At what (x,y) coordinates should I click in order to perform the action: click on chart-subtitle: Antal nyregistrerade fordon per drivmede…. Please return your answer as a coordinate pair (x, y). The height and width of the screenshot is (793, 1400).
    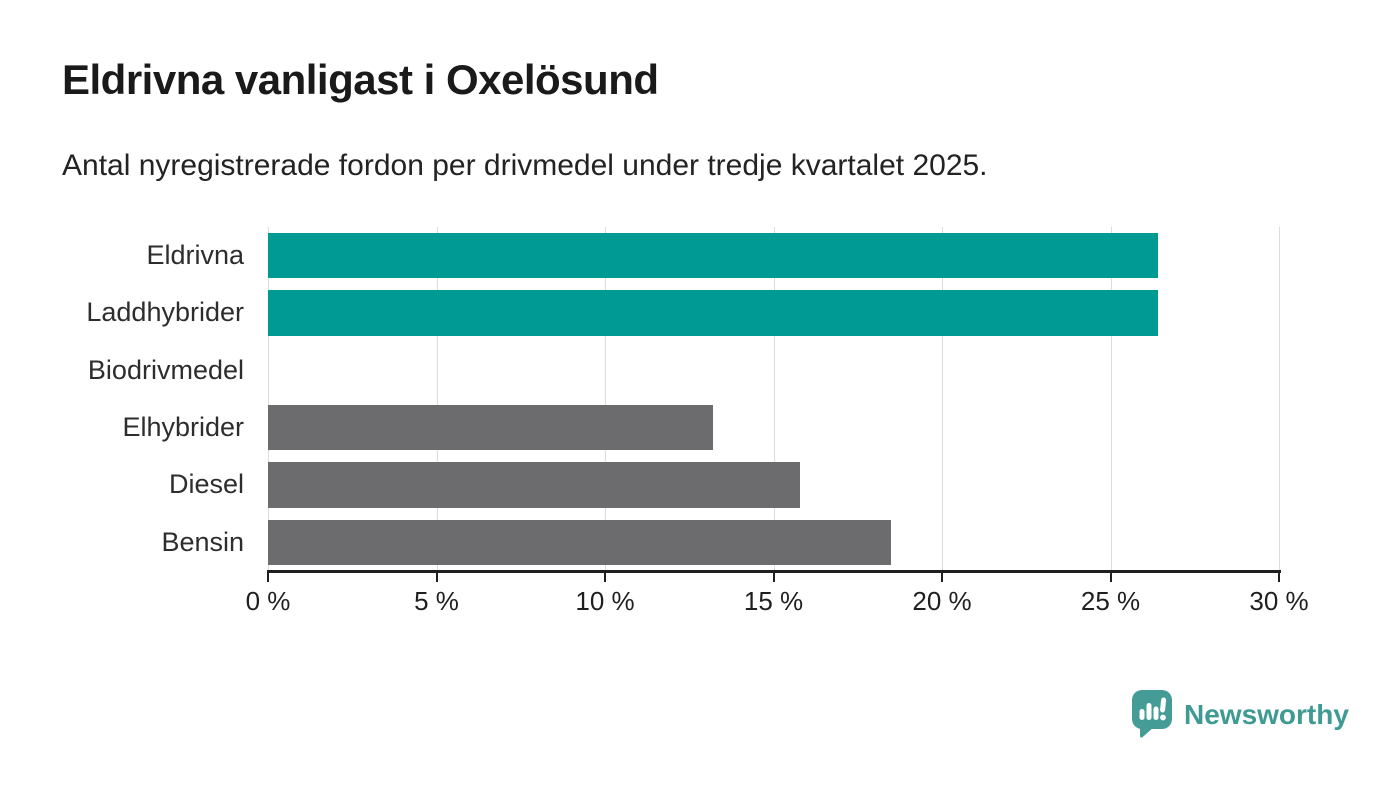
    Looking at the image, I should click on (525, 165).